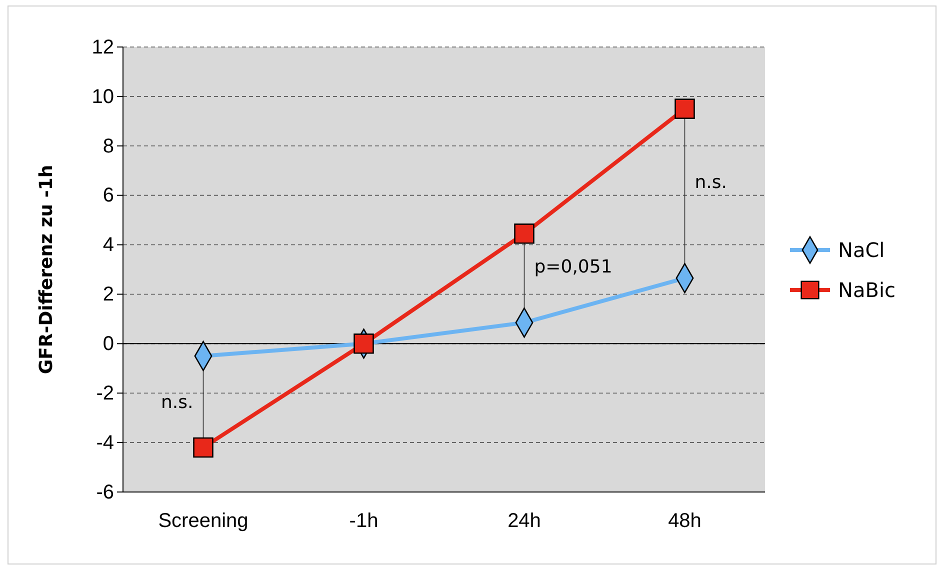  What do you see at coordinates (861, 250) in the screenshot?
I see `legend-label: NaCl` at bounding box center [861, 250].